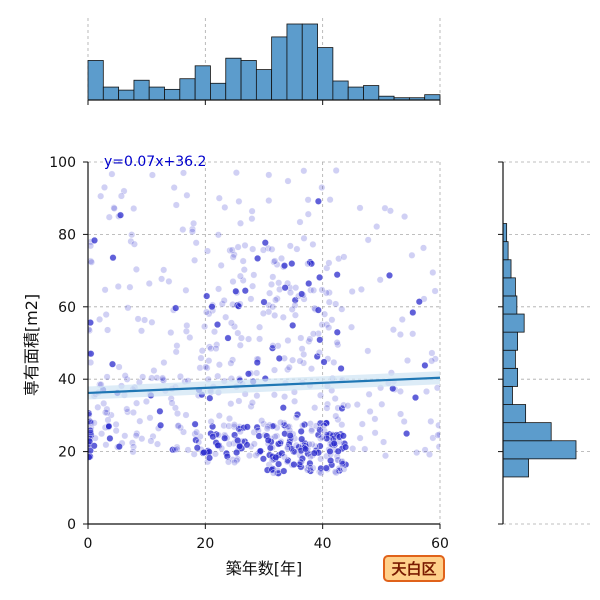 This screenshot has height=600, width=600. I want to click on y-axis-ticks: 0 20 40 60 80 100, so click(68, 344).